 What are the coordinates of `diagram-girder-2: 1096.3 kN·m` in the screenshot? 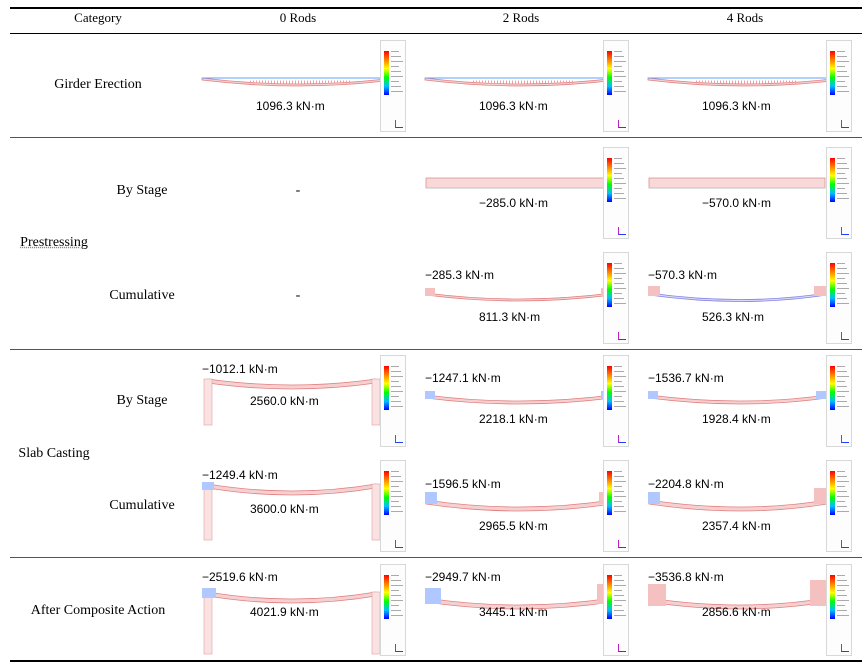 It's located at (533, 88).